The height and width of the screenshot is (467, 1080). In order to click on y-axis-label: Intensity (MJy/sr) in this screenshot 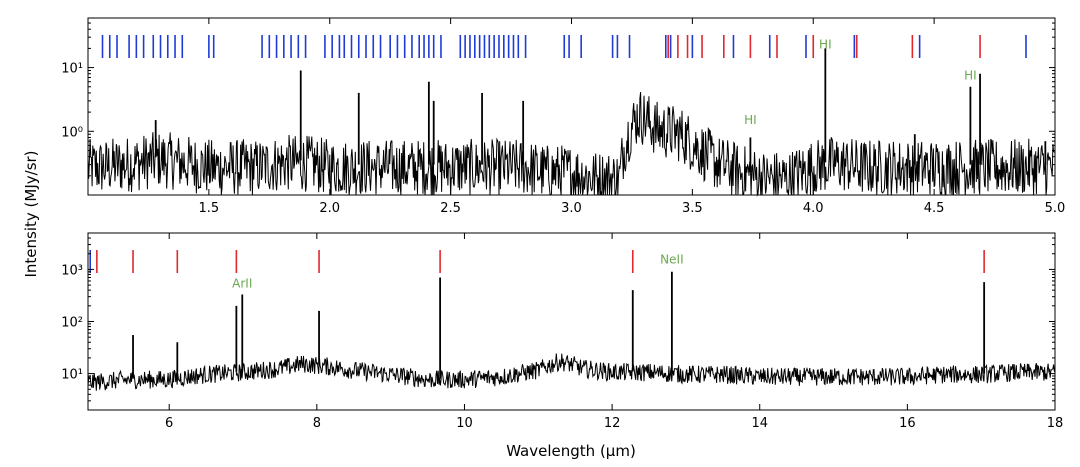, I will do `click(31, 213)`.